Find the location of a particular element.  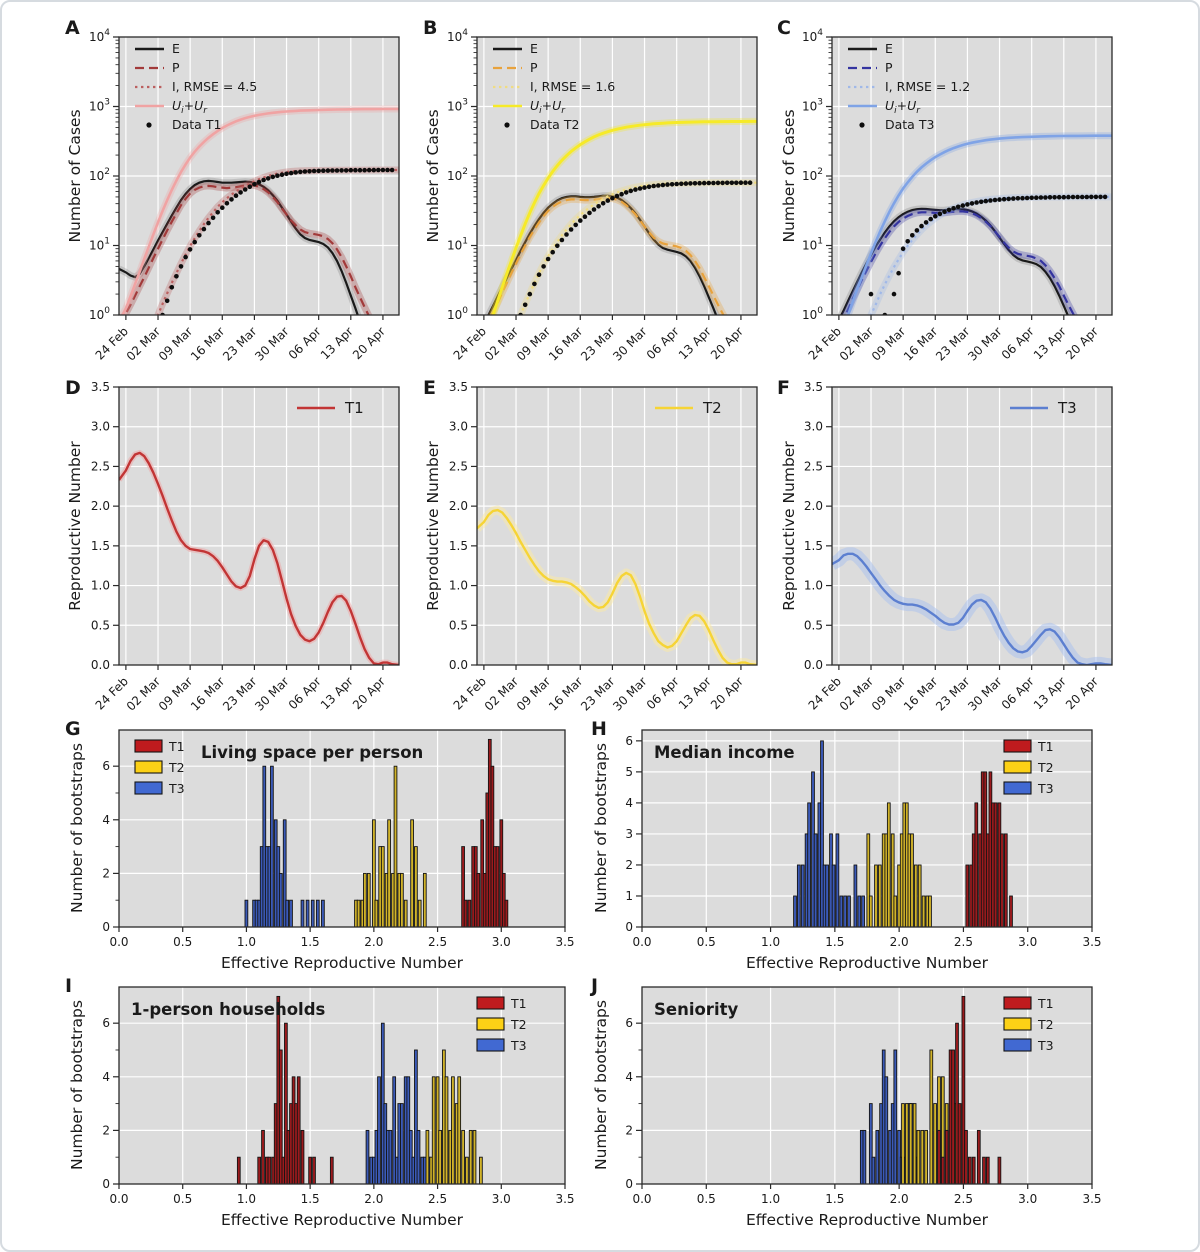

y-axis-label-C: Number of Cases is located at coordinates (789, 175).